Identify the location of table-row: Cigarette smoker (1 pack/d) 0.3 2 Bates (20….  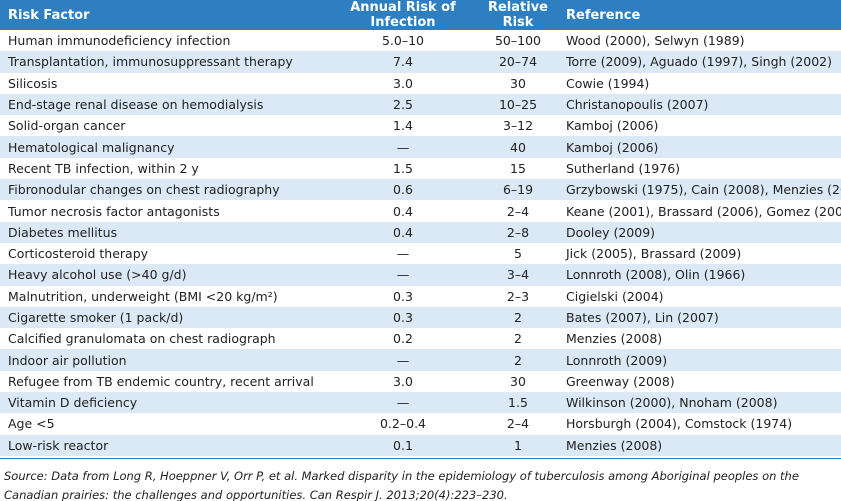
(420, 317).